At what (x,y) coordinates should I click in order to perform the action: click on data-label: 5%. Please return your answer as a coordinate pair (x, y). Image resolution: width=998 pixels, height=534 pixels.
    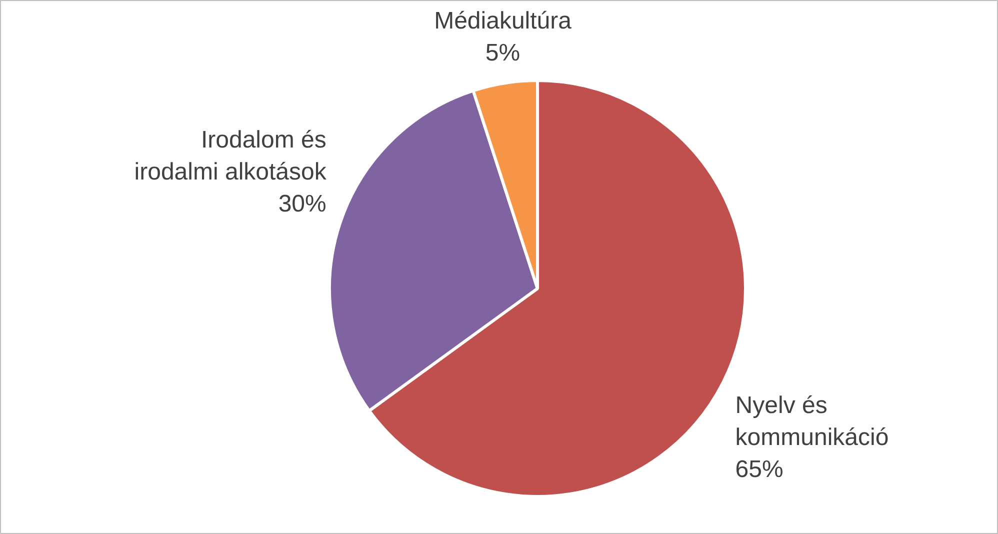
    Looking at the image, I should click on (502, 53).